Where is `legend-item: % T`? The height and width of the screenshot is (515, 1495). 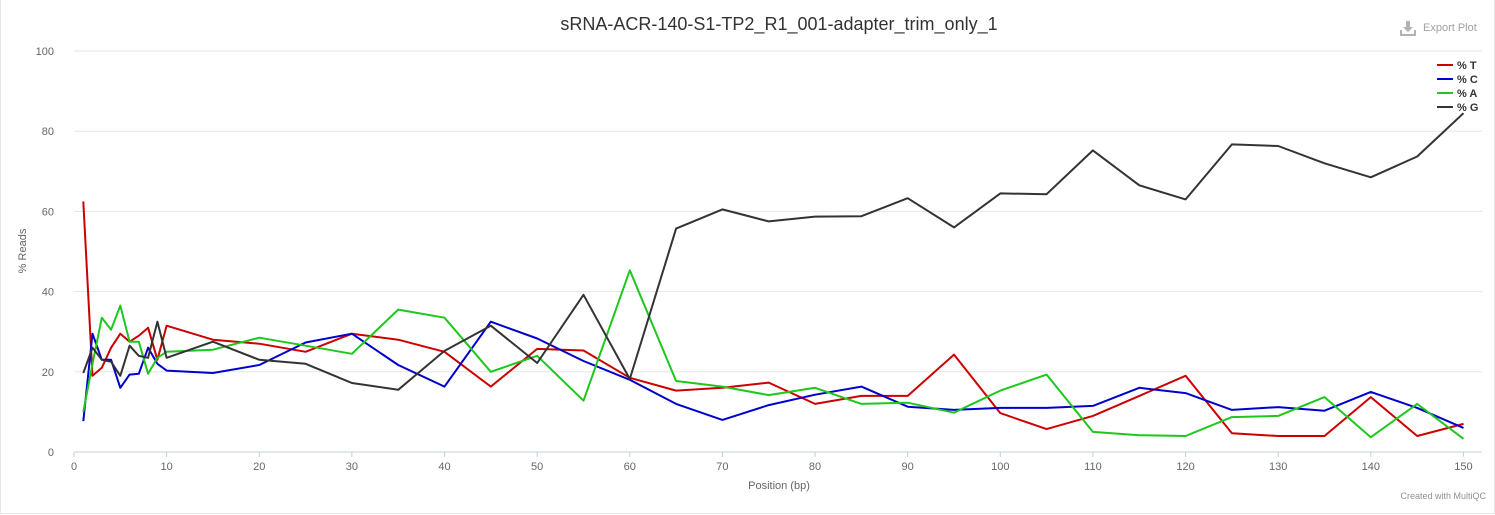
legend-item: % T is located at coordinates (1457, 66).